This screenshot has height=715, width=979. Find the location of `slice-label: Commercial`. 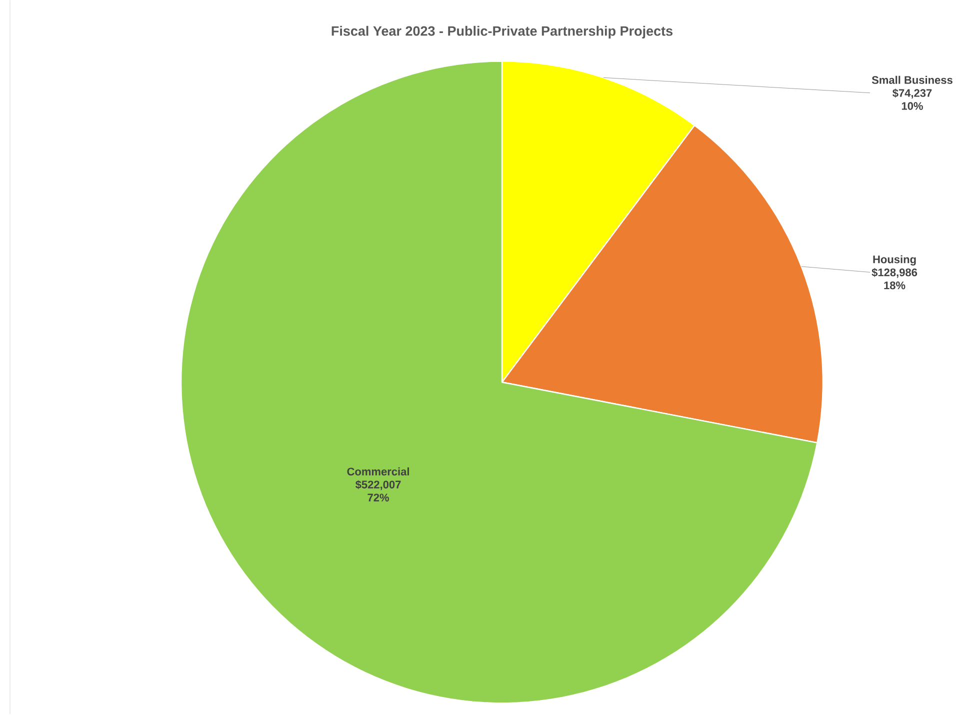

slice-label: Commercial is located at coordinates (378, 471).